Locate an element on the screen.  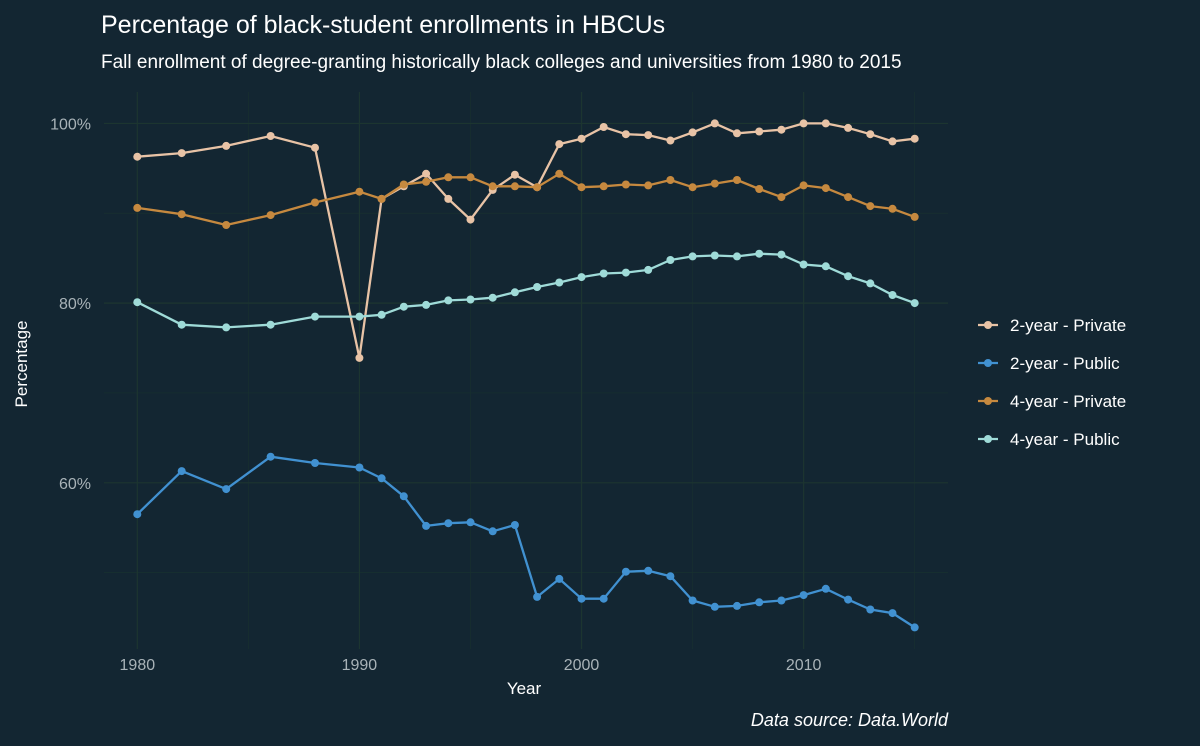
x-axis-title: Year is located at coordinates (524, 688).